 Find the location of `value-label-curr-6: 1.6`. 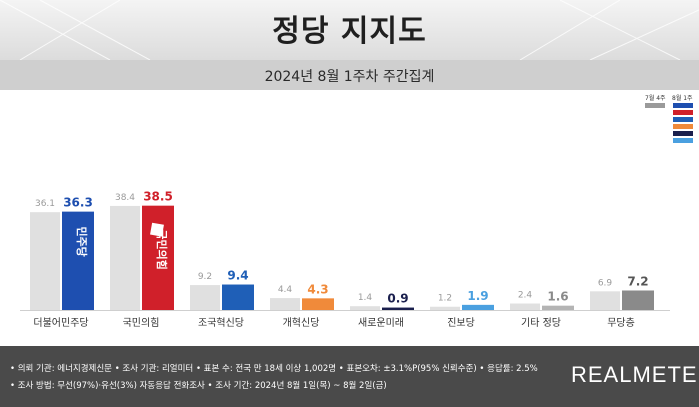

value-label-curr-6: 1.6 is located at coordinates (557, 297).